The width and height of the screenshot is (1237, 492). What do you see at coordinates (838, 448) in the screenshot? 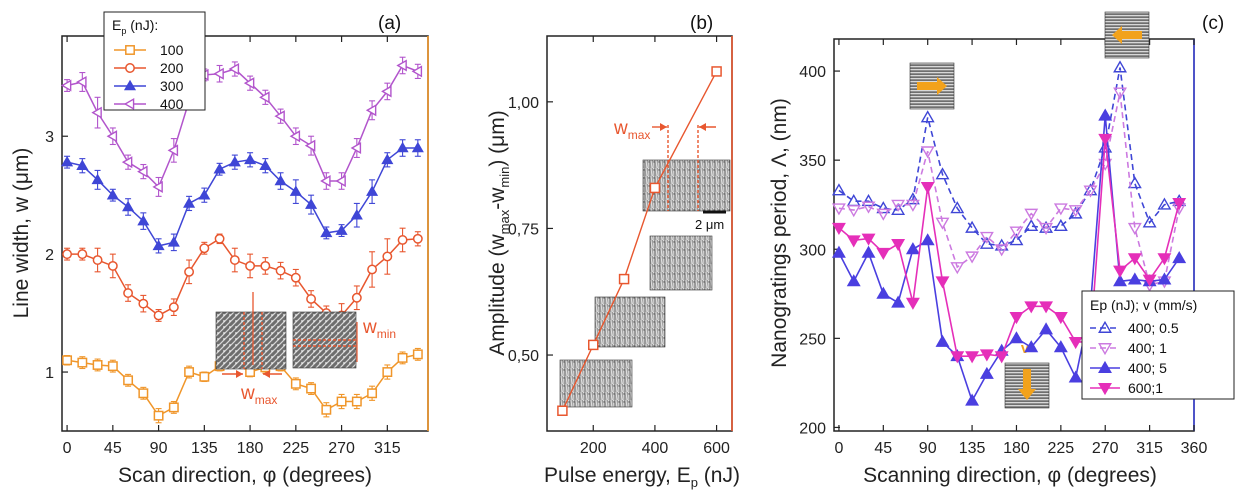
I see `x-tick-label: 0` at bounding box center [838, 448].